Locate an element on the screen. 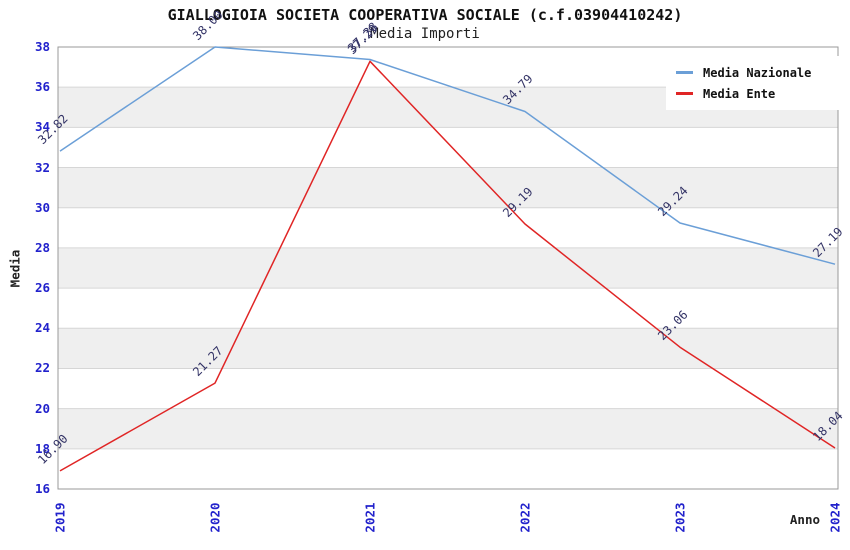  legend-swatch-nazionale-icon is located at coordinates (684, 72).